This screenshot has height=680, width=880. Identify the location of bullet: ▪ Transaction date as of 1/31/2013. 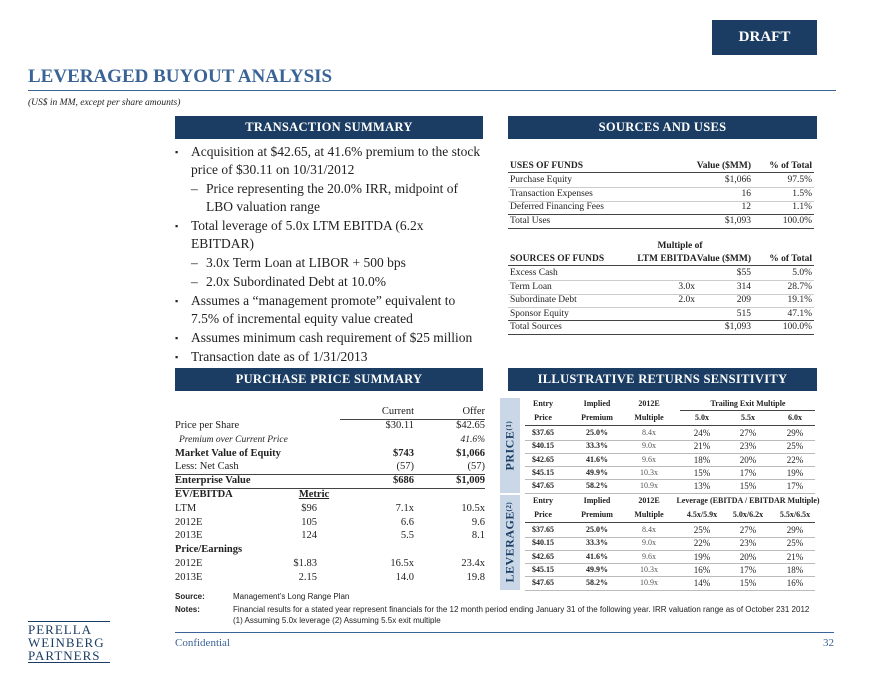
(330, 357).